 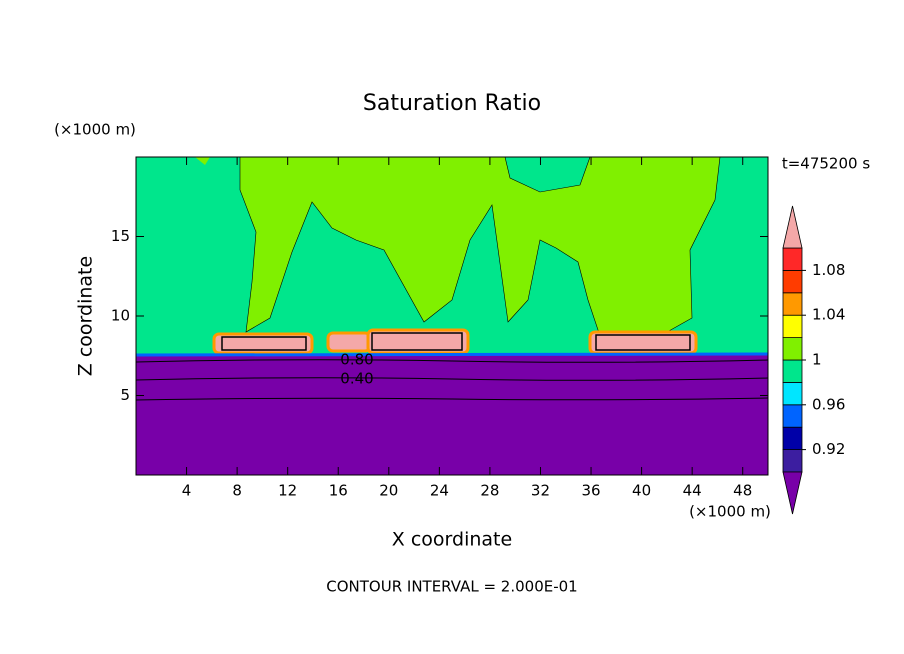 I want to click on colorbar-label: 0.96, so click(x=828, y=404).